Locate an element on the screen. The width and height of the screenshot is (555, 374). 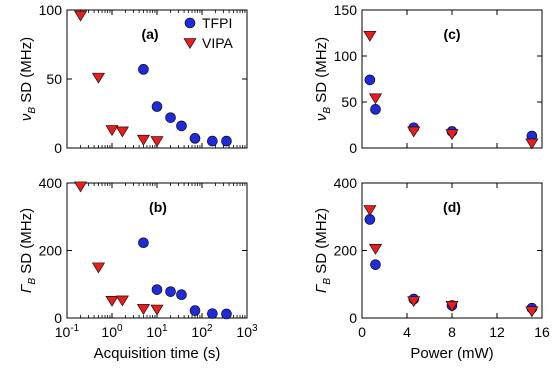
x-tick-label: 10¹ is located at coordinates (157, 331).